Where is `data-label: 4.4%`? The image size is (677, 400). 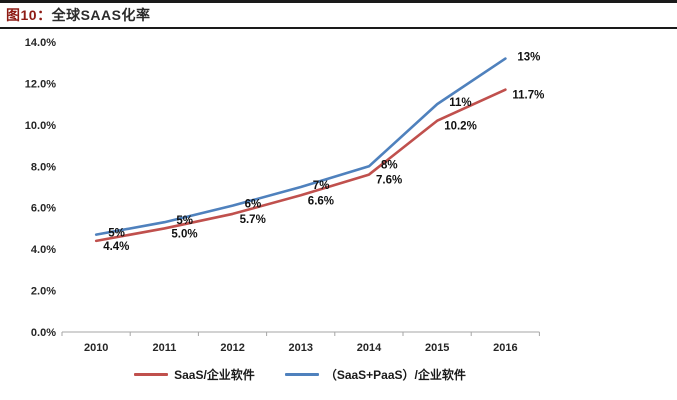 data-label: 4.4% is located at coordinates (116, 247).